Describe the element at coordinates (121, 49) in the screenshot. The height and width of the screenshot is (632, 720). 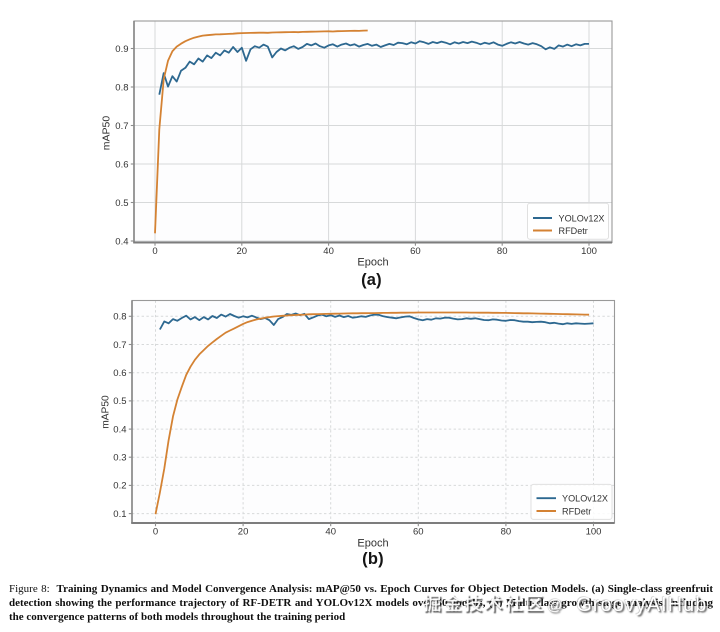
I see `svg-text: 0.9` at that location.